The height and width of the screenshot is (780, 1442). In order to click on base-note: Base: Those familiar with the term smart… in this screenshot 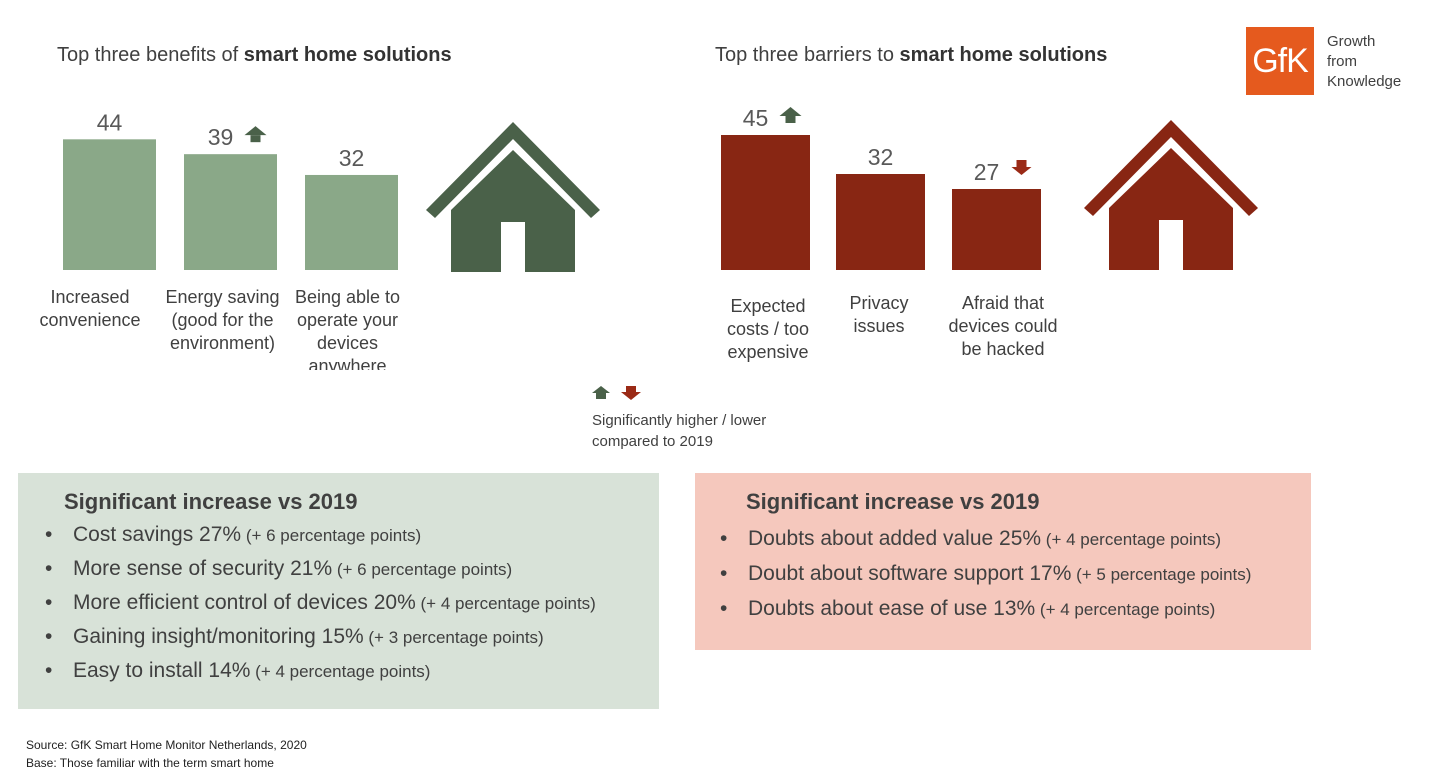, I will do `click(150, 763)`.